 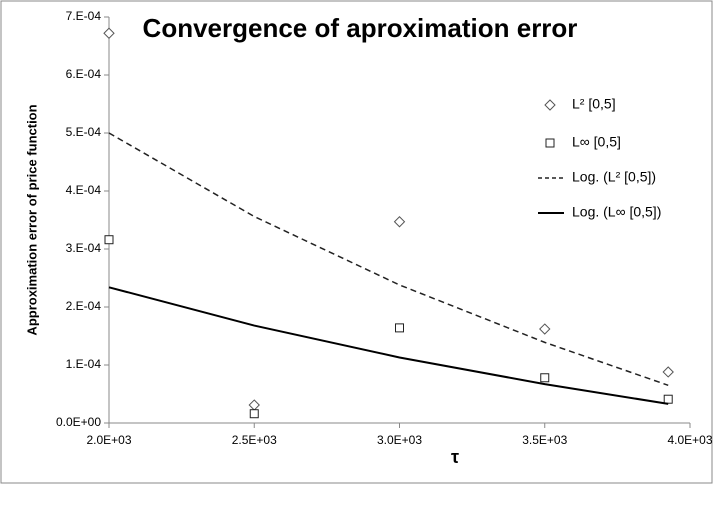 I want to click on x-tick-label: 3.0E+03, so click(x=399, y=440).